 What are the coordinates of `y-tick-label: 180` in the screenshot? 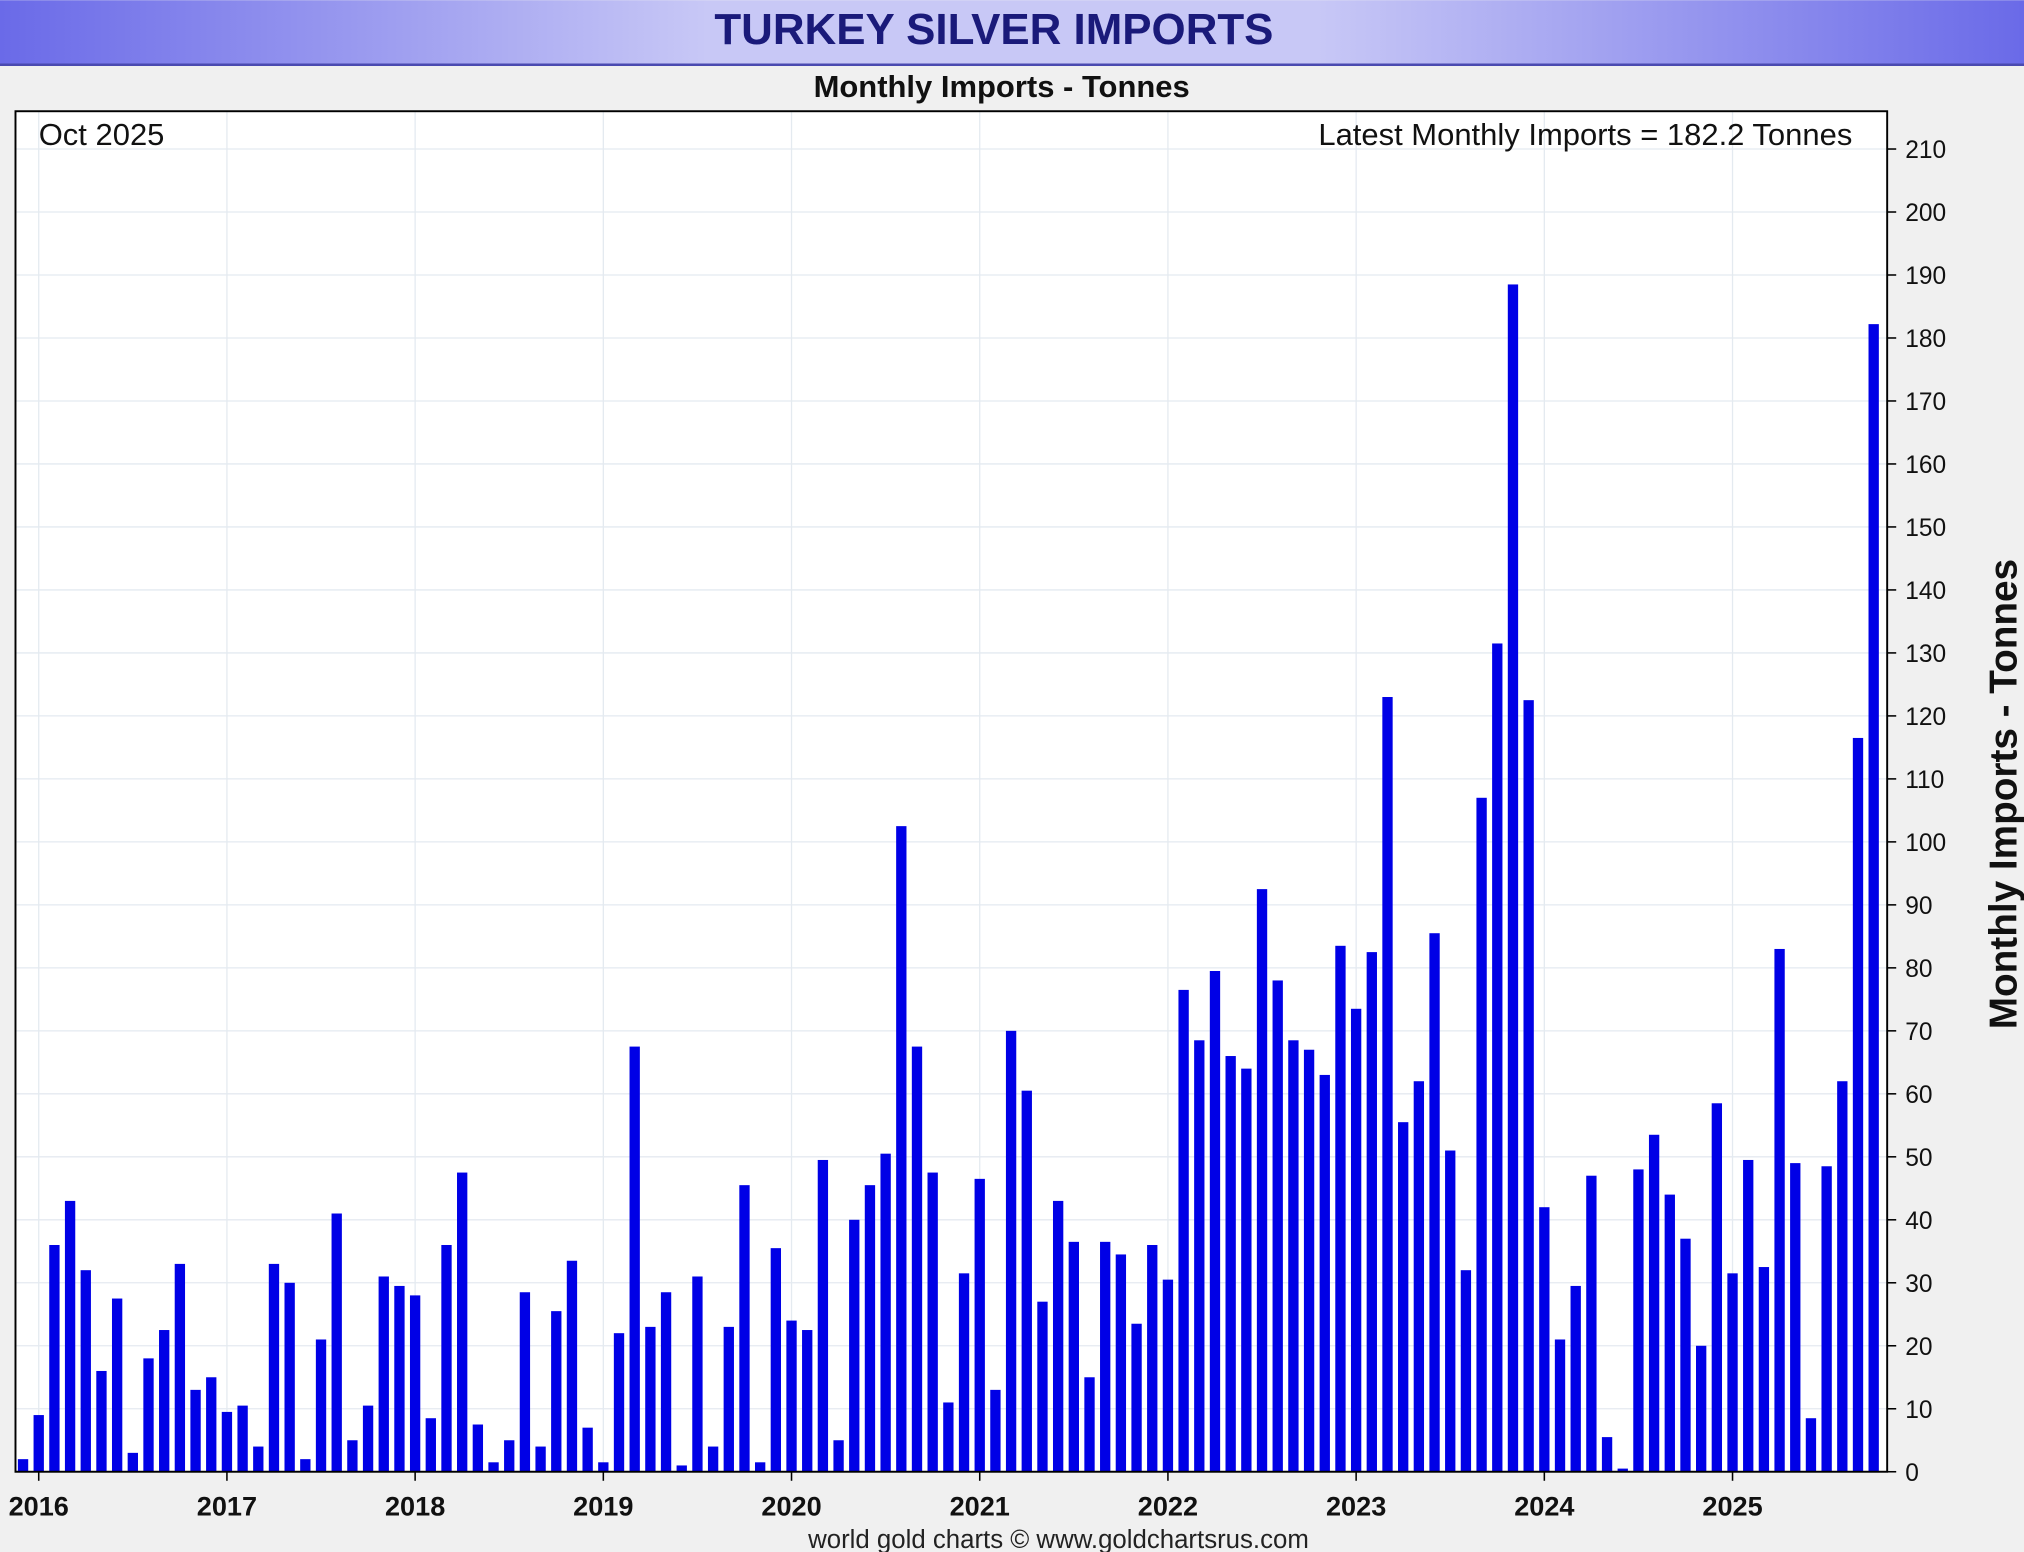 It's located at (1925, 339).